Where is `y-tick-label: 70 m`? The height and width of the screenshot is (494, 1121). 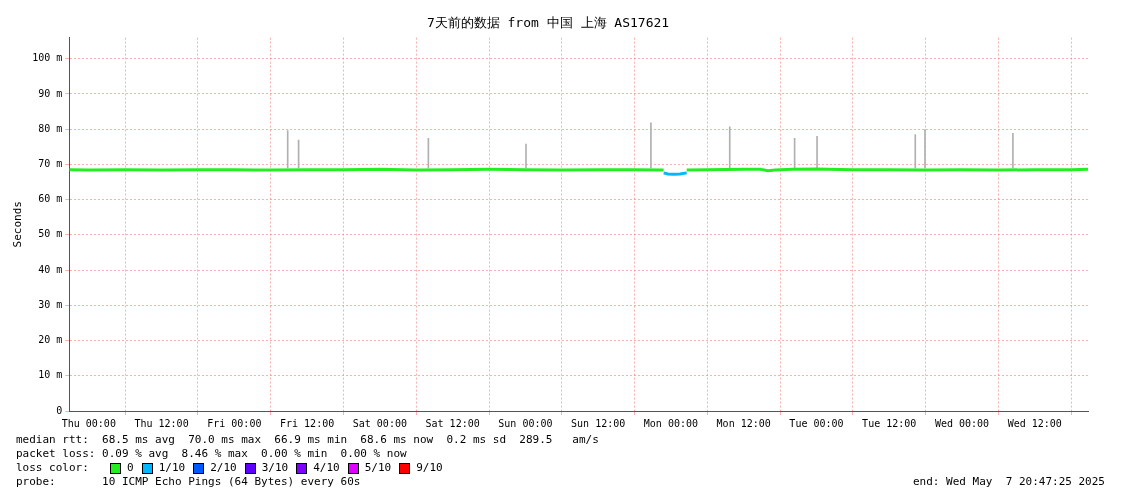 y-tick-label: 70 m is located at coordinates (50, 164).